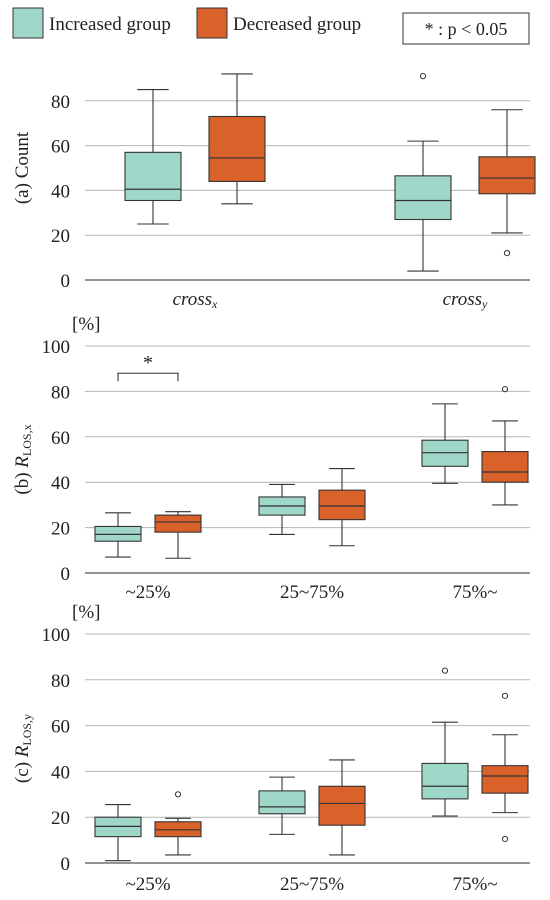 This screenshot has height=900, width=550. What do you see at coordinates (148, 363) in the screenshot?
I see `significance-star: *` at bounding box center [148, 363].